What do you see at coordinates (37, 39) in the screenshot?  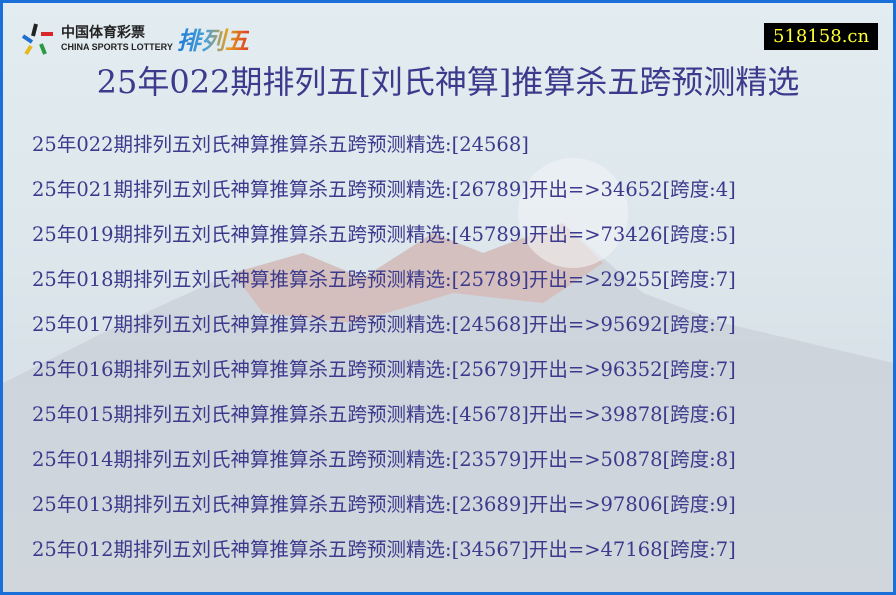 I see `lottery-star-icon` at bounding box center [37, 39].